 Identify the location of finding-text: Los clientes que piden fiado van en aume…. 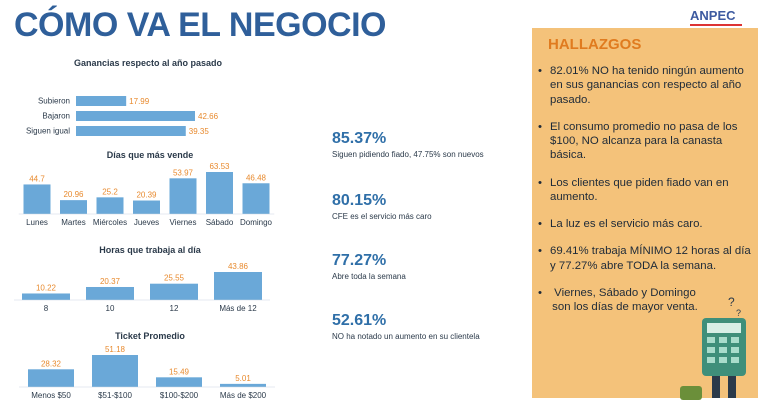
(639, 189).